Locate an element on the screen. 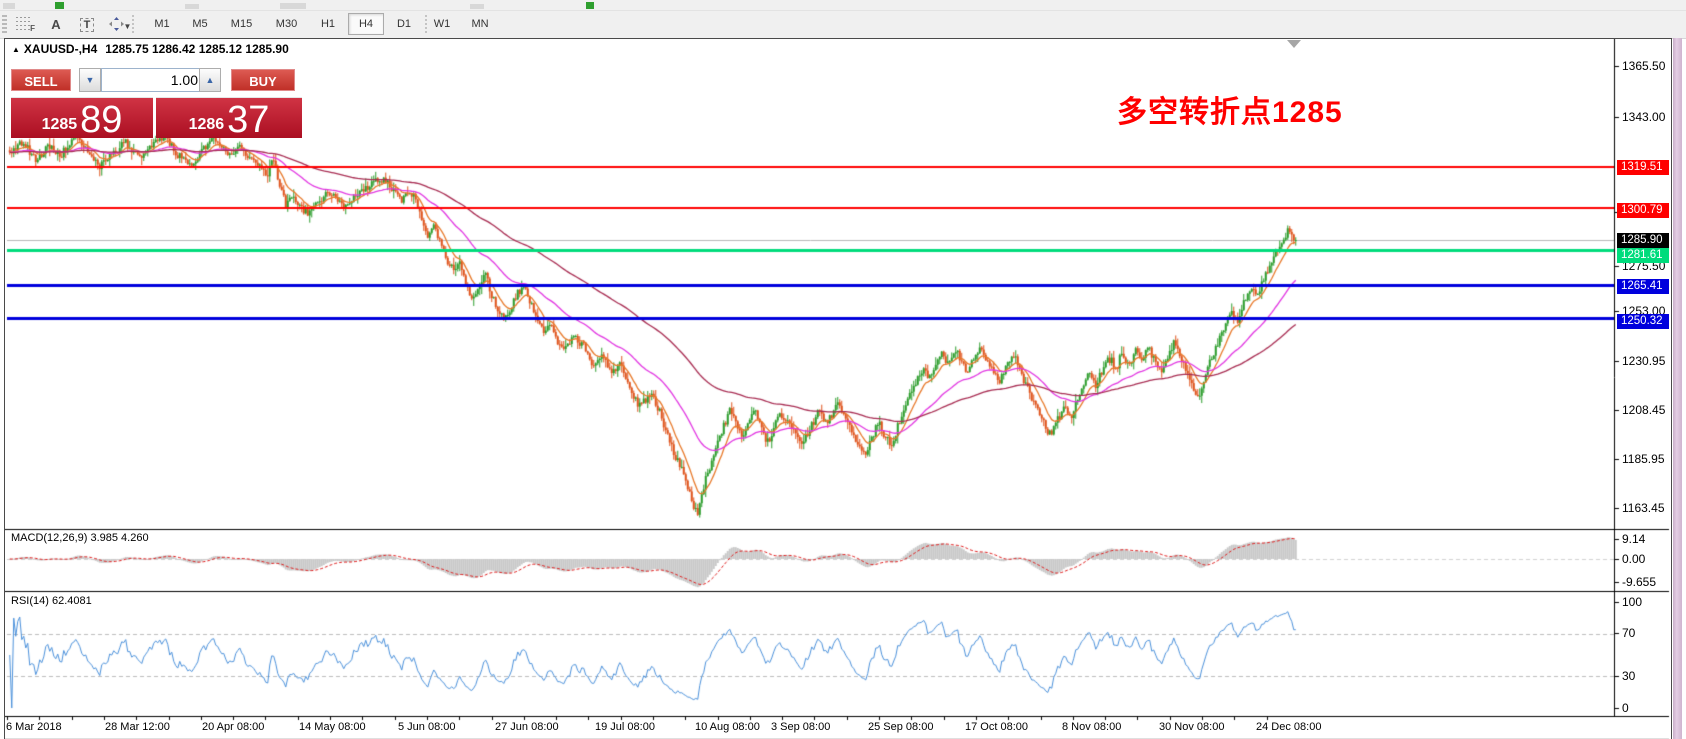  volume-input is located at coordinates (152, 80).